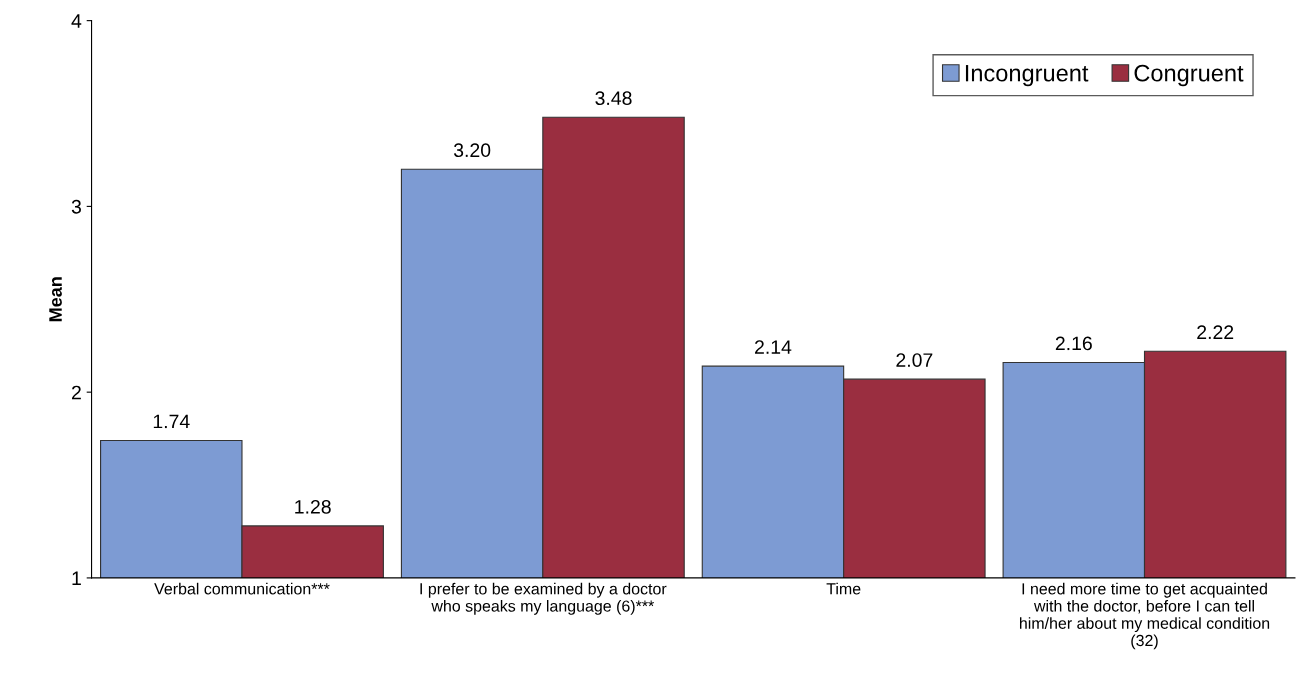 Image resolution: width=1308 pixels, height=688 pixels. I want to click on data-label: 2.14, so click(773, 347).